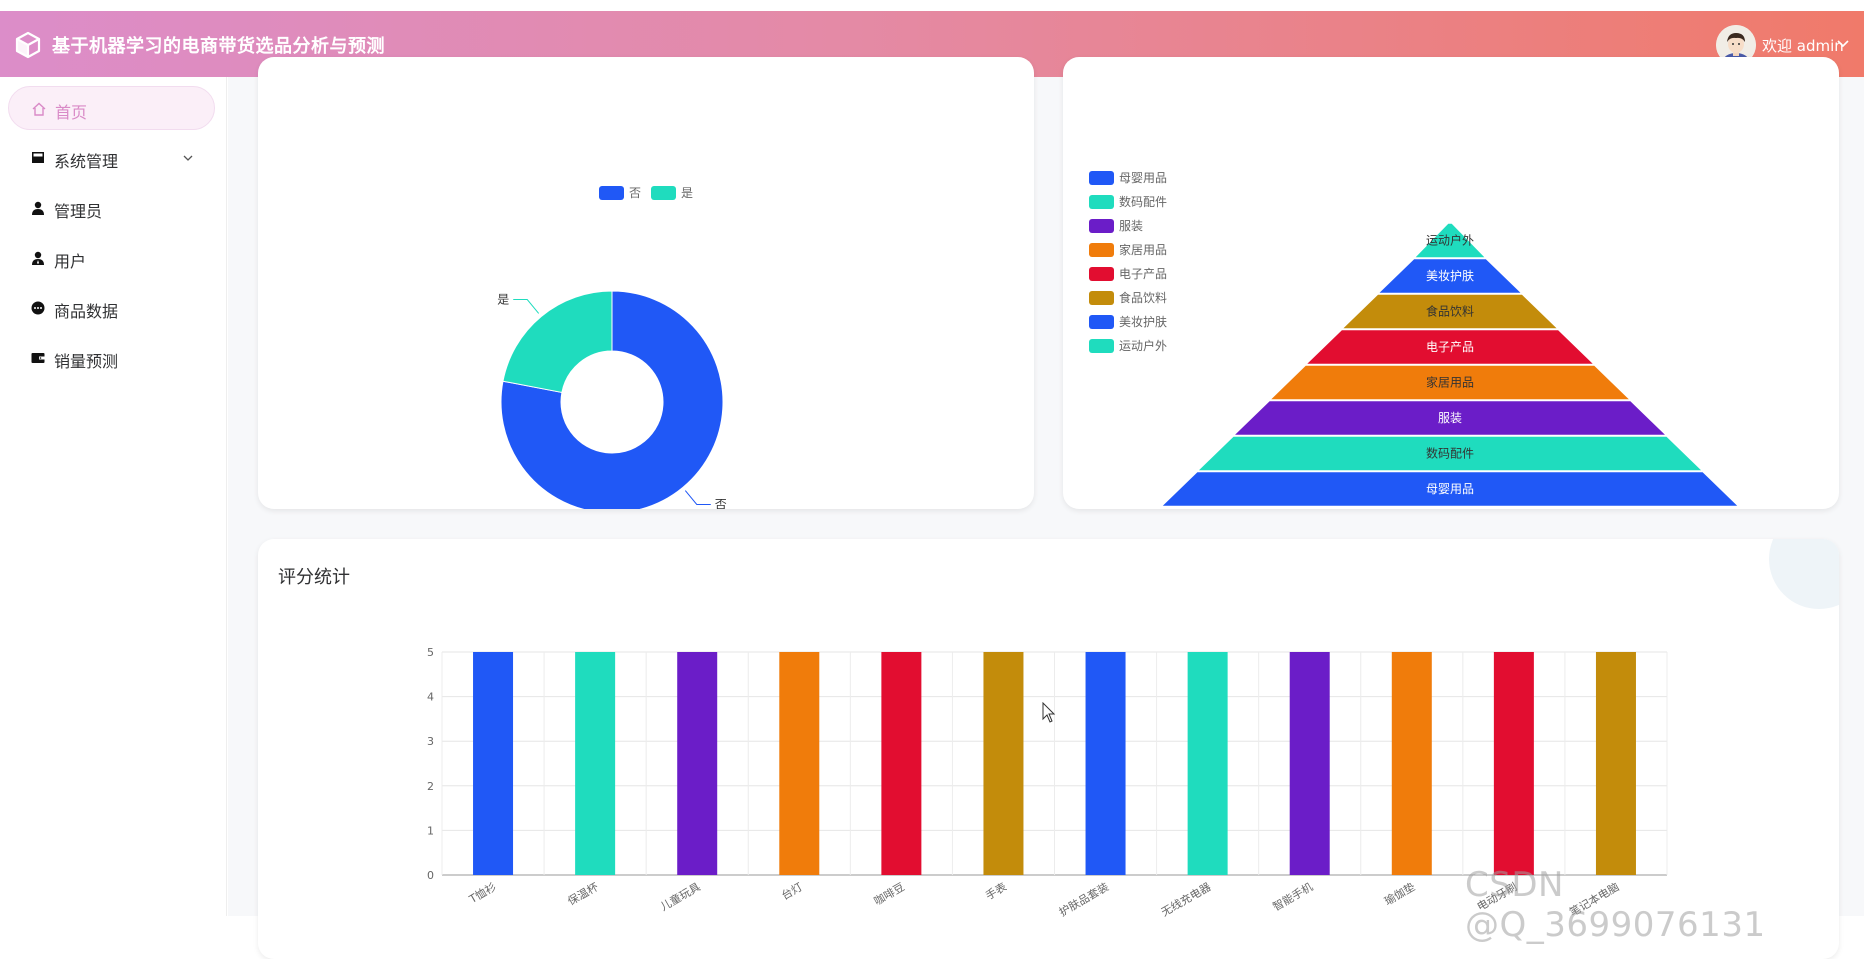 This screenshot has height=959, width=1864. Describe the element at coordinates (1292, 896) in the screenshot. I see `x-tick-label: 智能手机` at that location.